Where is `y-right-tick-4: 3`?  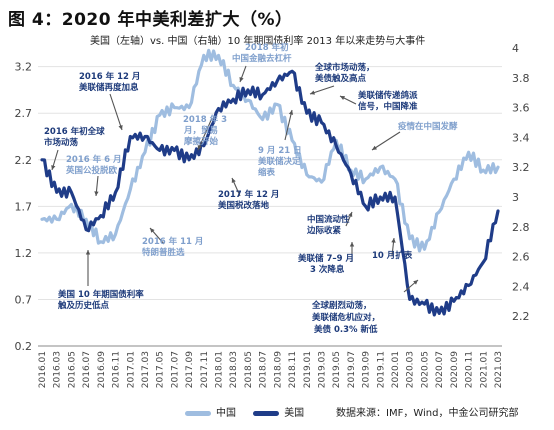
y-right-tick-4: 3 is located at coordinates (515, 197).